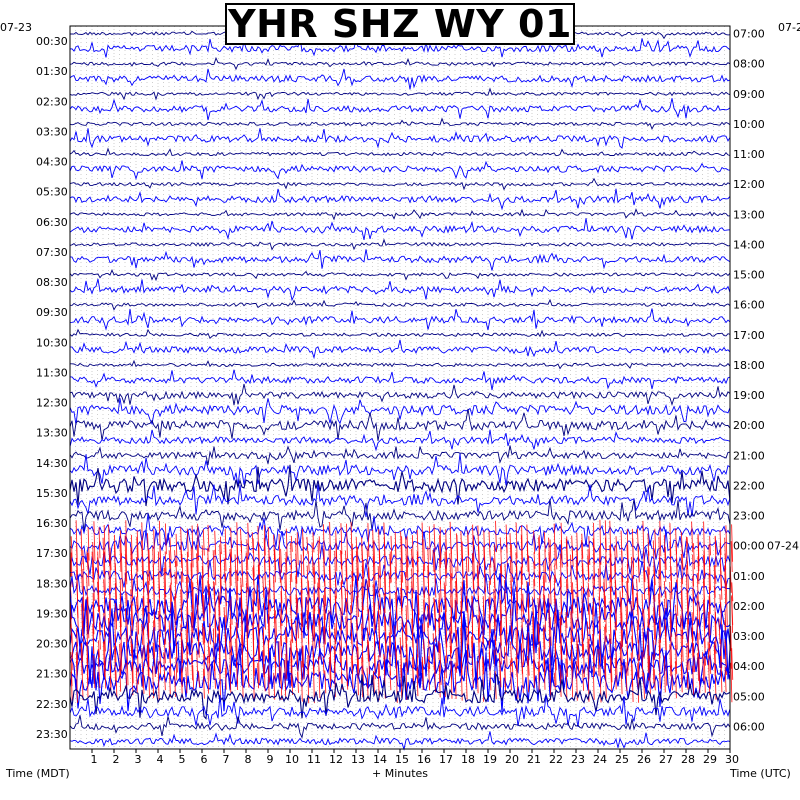 Image resolution: width=800 pixels, height=800 pixels. I want to click on x-tick-label: 1, so click(94, 759).